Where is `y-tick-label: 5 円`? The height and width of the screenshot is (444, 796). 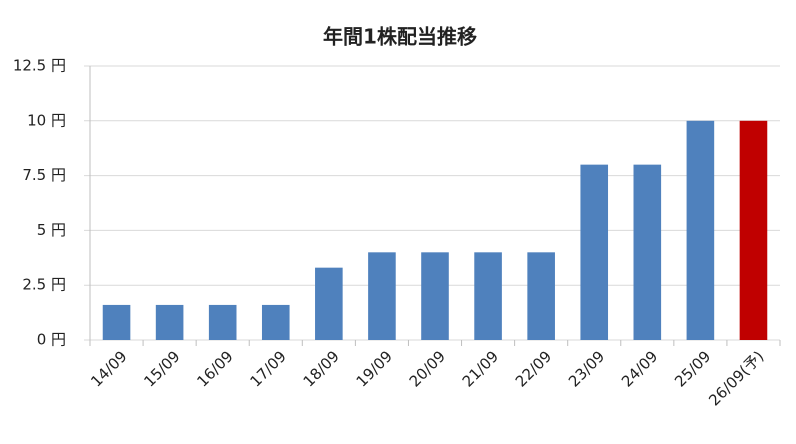
y-tick-label: 5 円 is located at coordinates (51, 230).